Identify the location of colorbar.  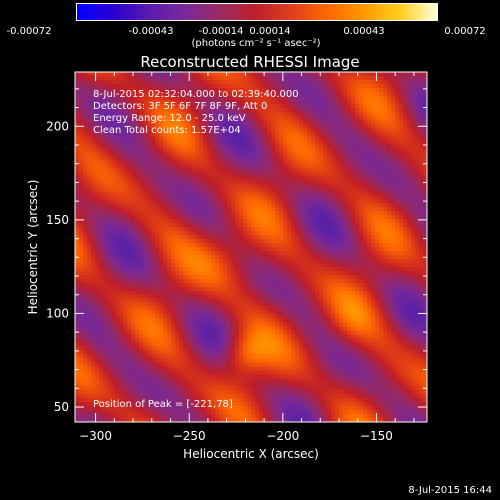
(257, 12).